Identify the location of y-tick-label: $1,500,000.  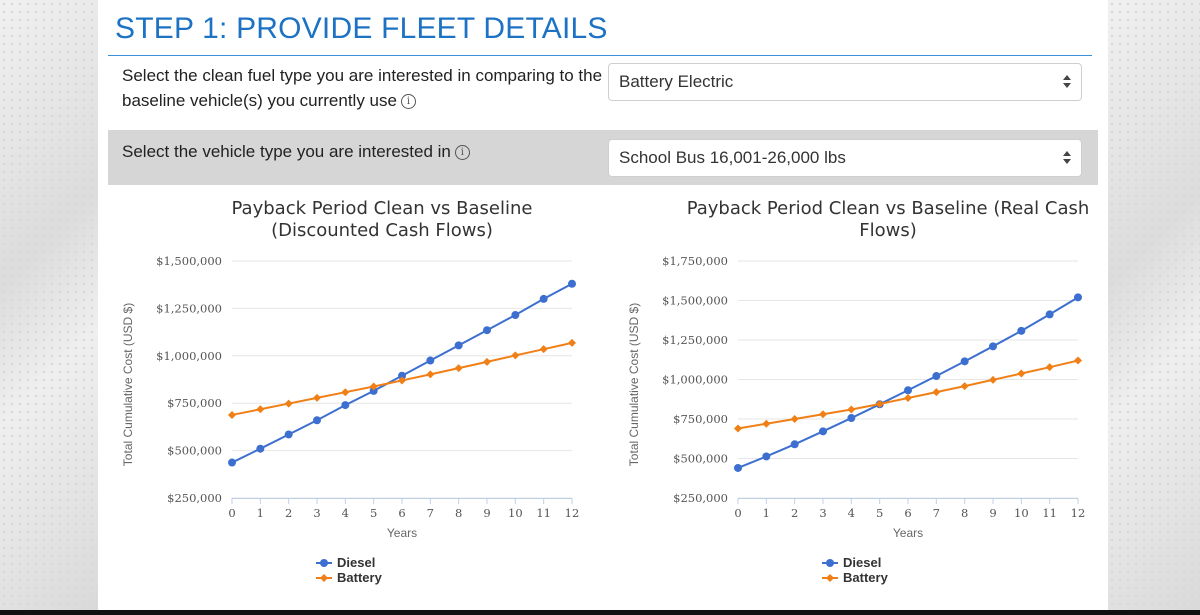
(189, 261).